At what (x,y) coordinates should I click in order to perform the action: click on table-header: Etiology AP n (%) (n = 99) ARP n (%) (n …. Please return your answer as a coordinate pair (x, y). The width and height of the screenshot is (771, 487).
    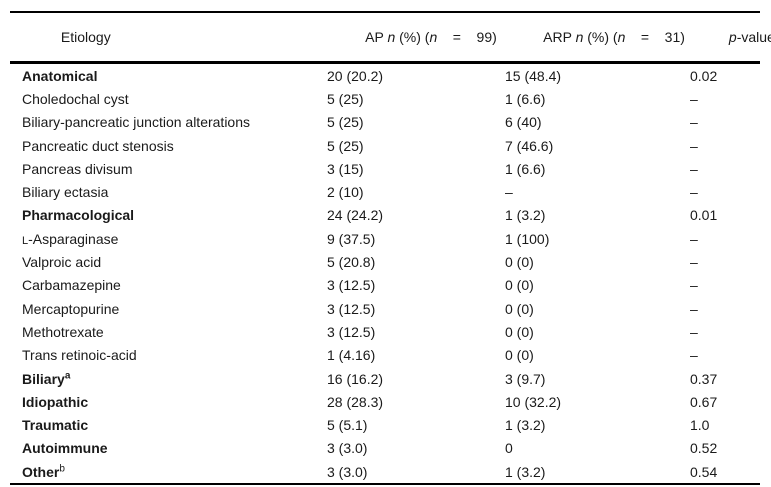
    Looking at the image, I should click on (390, 37).